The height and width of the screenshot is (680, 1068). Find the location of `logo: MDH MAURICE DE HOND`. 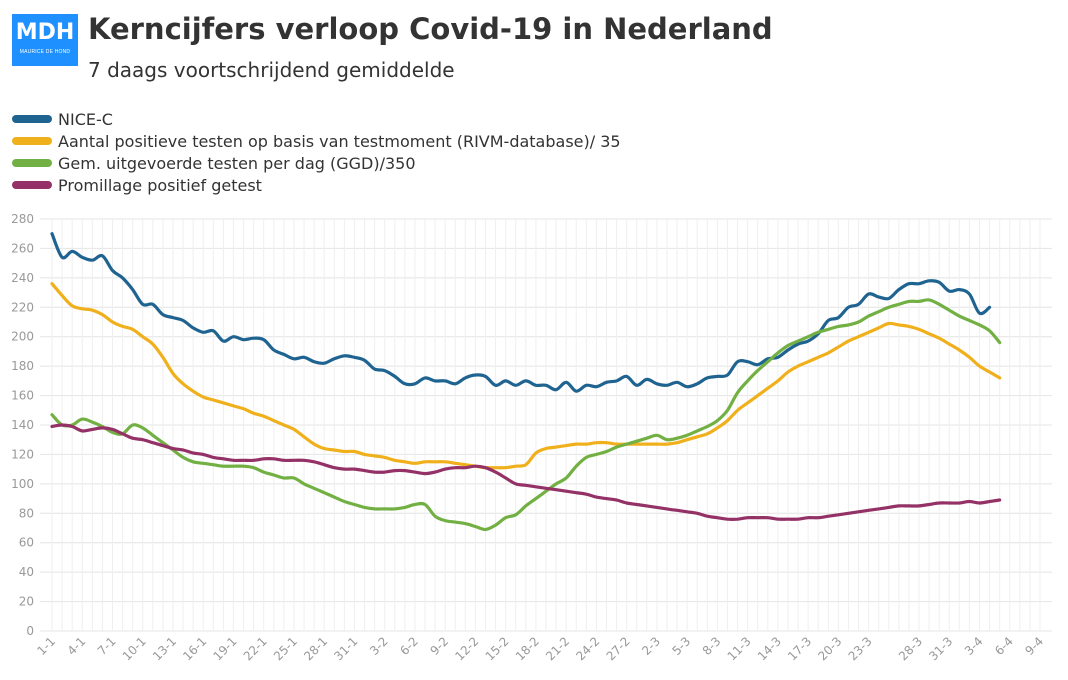

logo: MDH MAURICE DE HOND is located at coordinates (45, 40).